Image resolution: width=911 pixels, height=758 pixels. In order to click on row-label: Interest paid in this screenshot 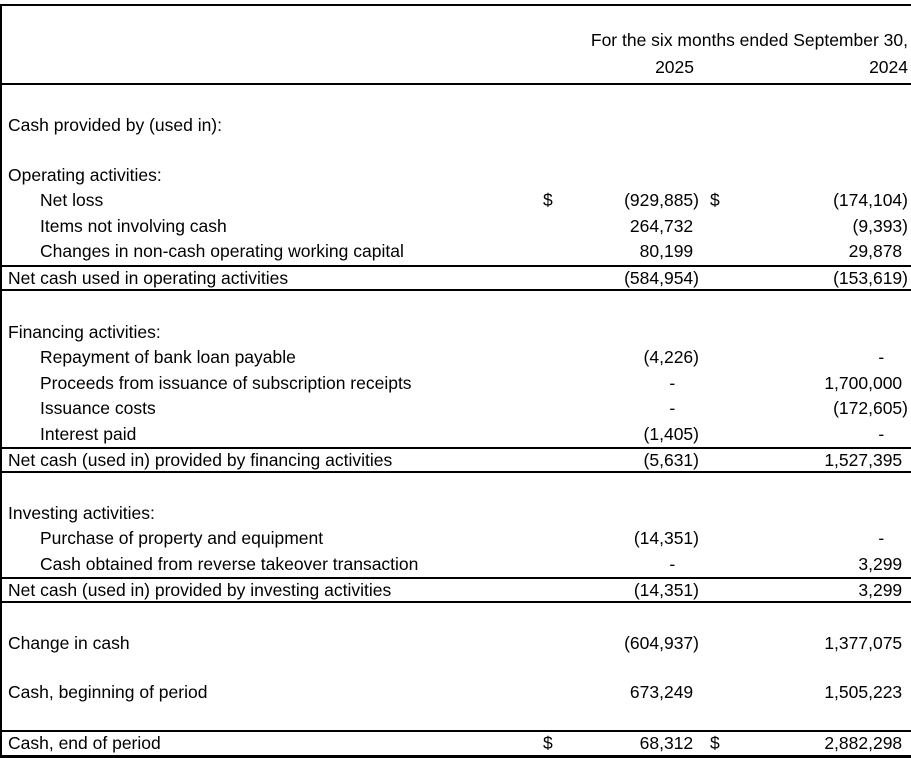, I will do `click(88, 433)`.